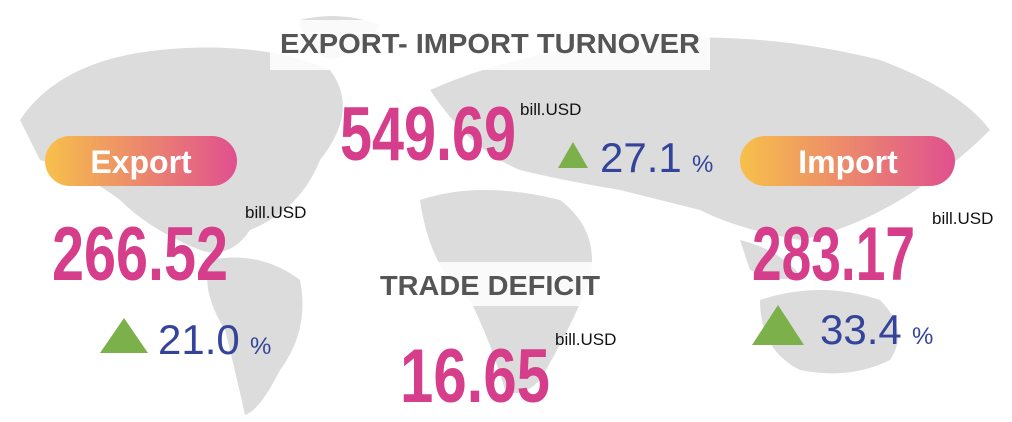  I want to click on export-pill, so click(141, 161).